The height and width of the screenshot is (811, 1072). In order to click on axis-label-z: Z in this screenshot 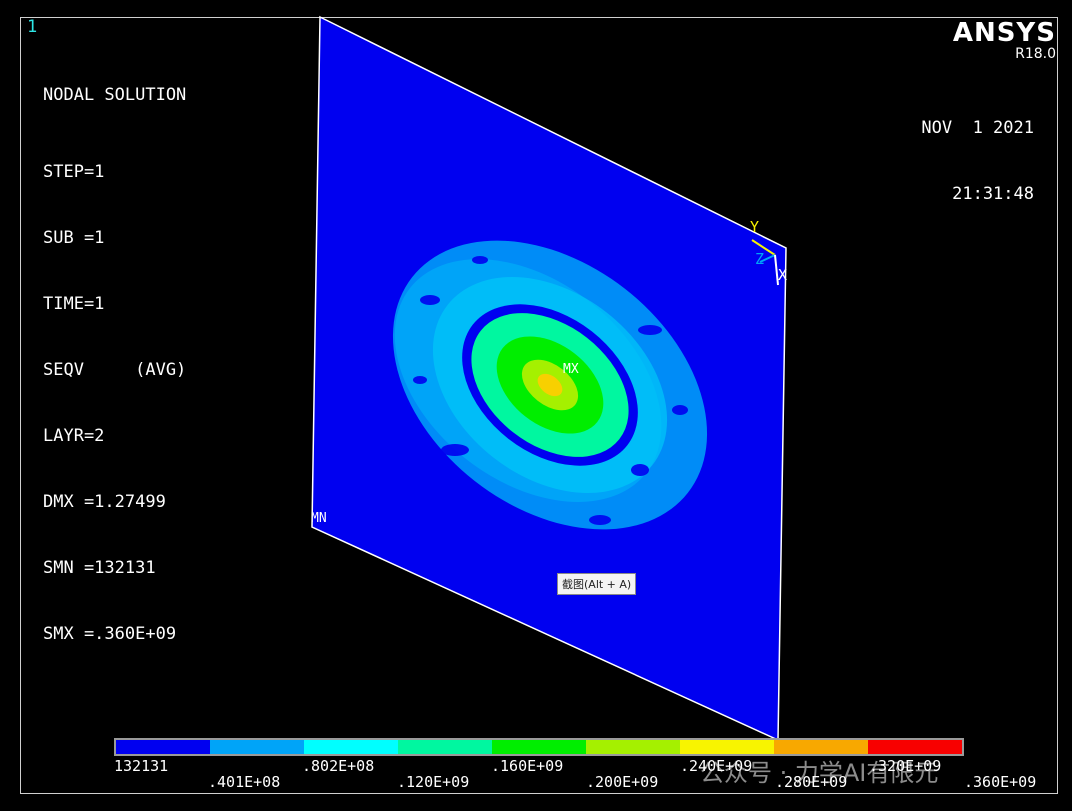, I will do `click(759, 259)`.